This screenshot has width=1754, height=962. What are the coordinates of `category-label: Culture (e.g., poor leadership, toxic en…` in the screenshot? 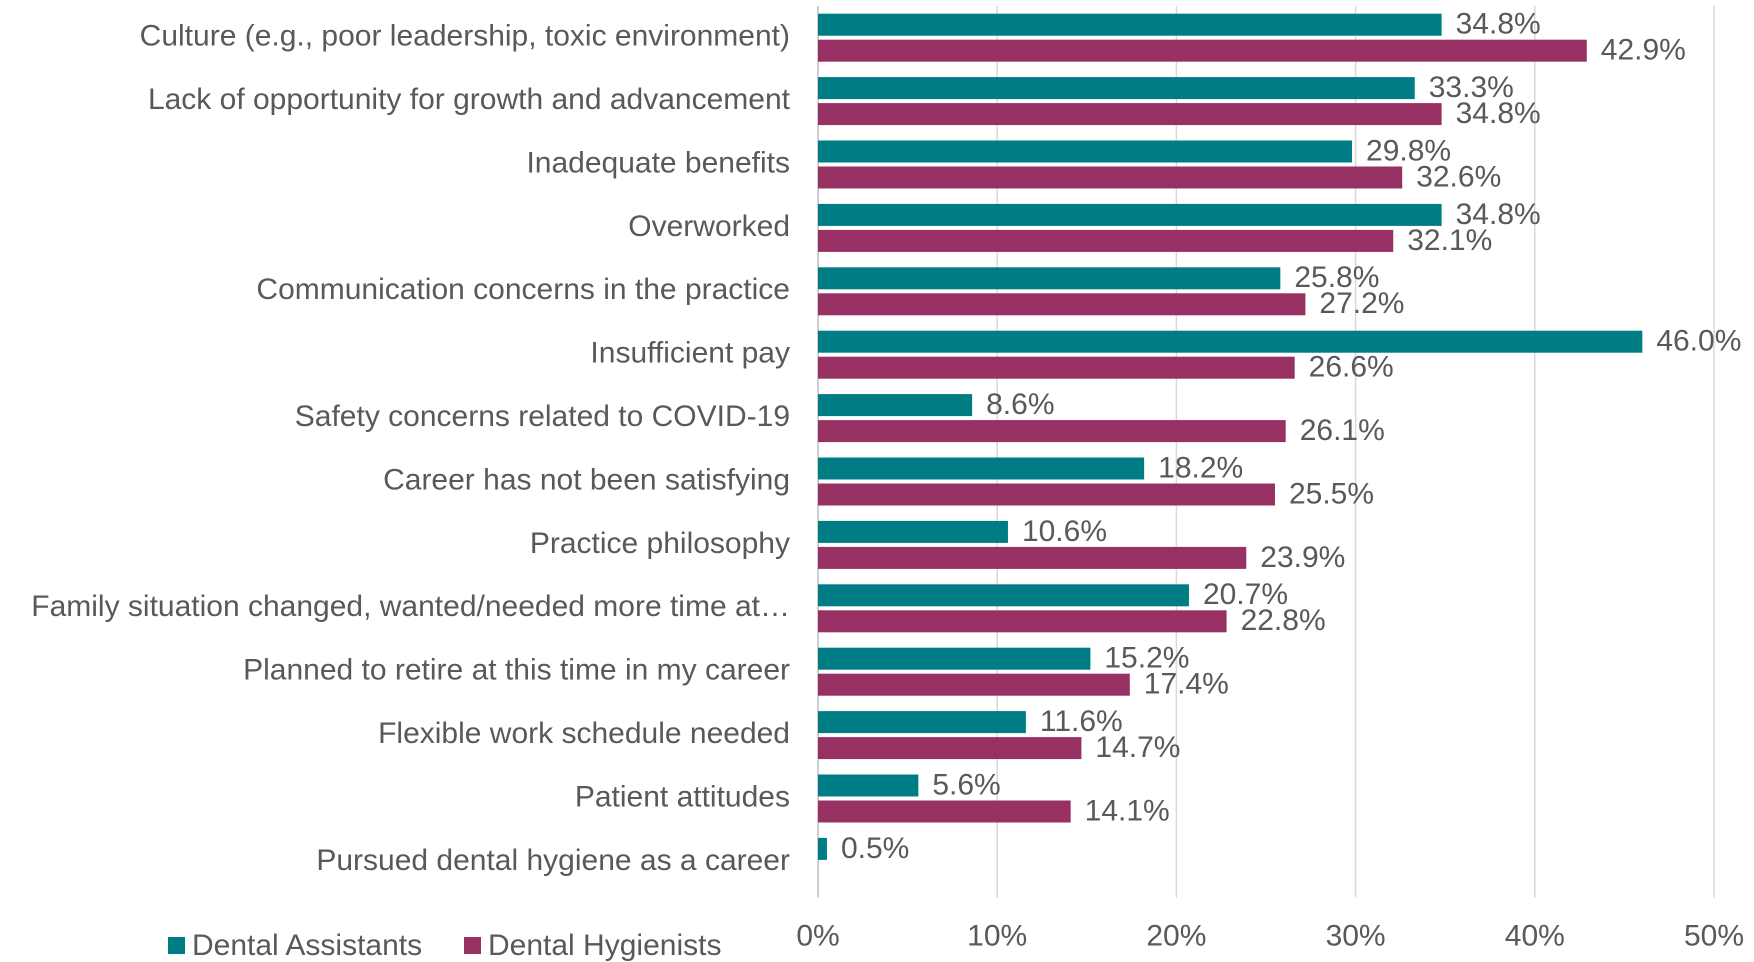 It's located at (465, 36).